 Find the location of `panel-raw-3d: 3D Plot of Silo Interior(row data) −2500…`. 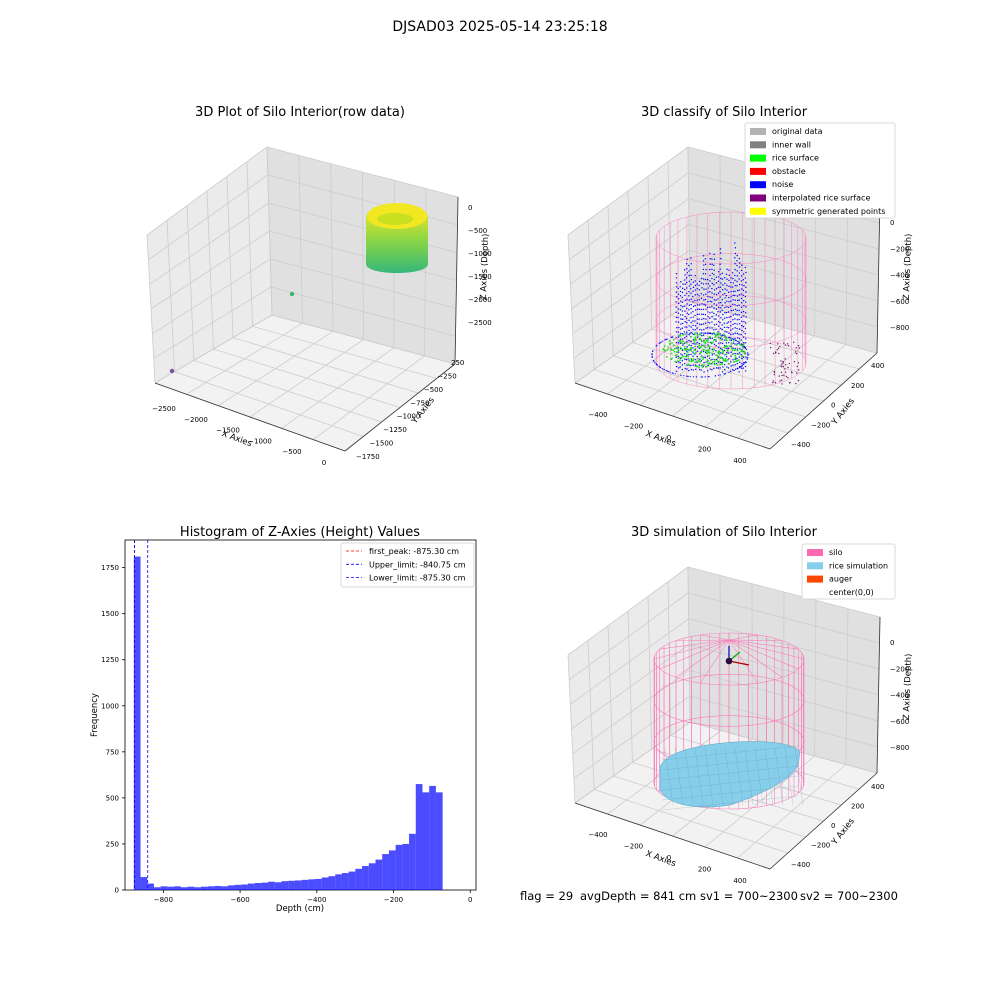

panel-raw-3d: 3D Plot of Silo Interior(row data) −2500… is located at coordinates (319, 286).